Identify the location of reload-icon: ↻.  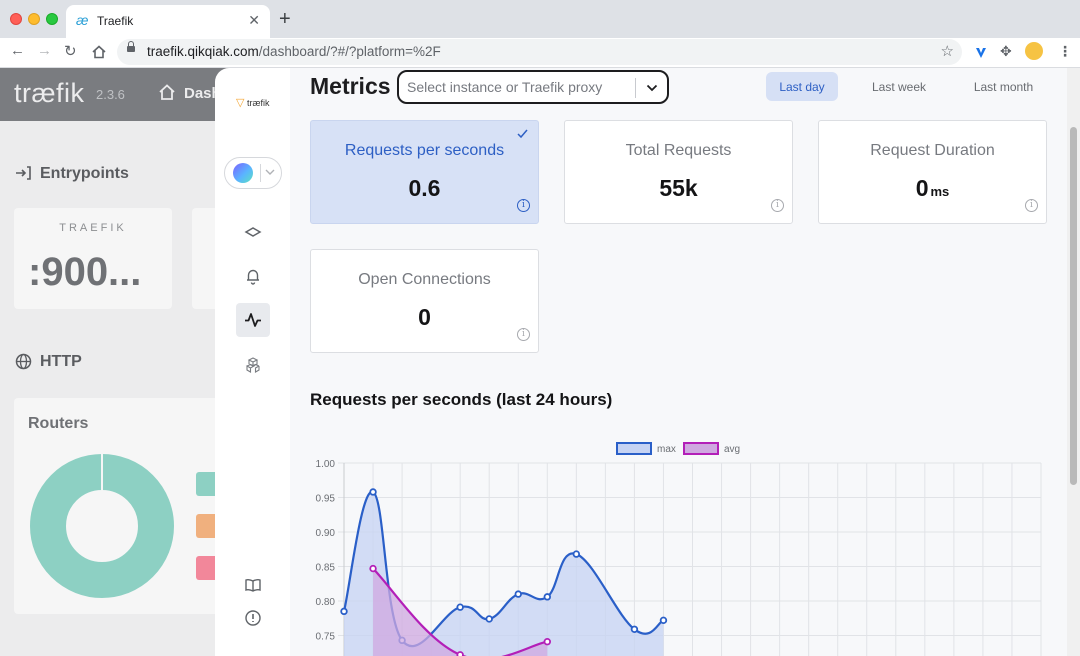
(70, 51).